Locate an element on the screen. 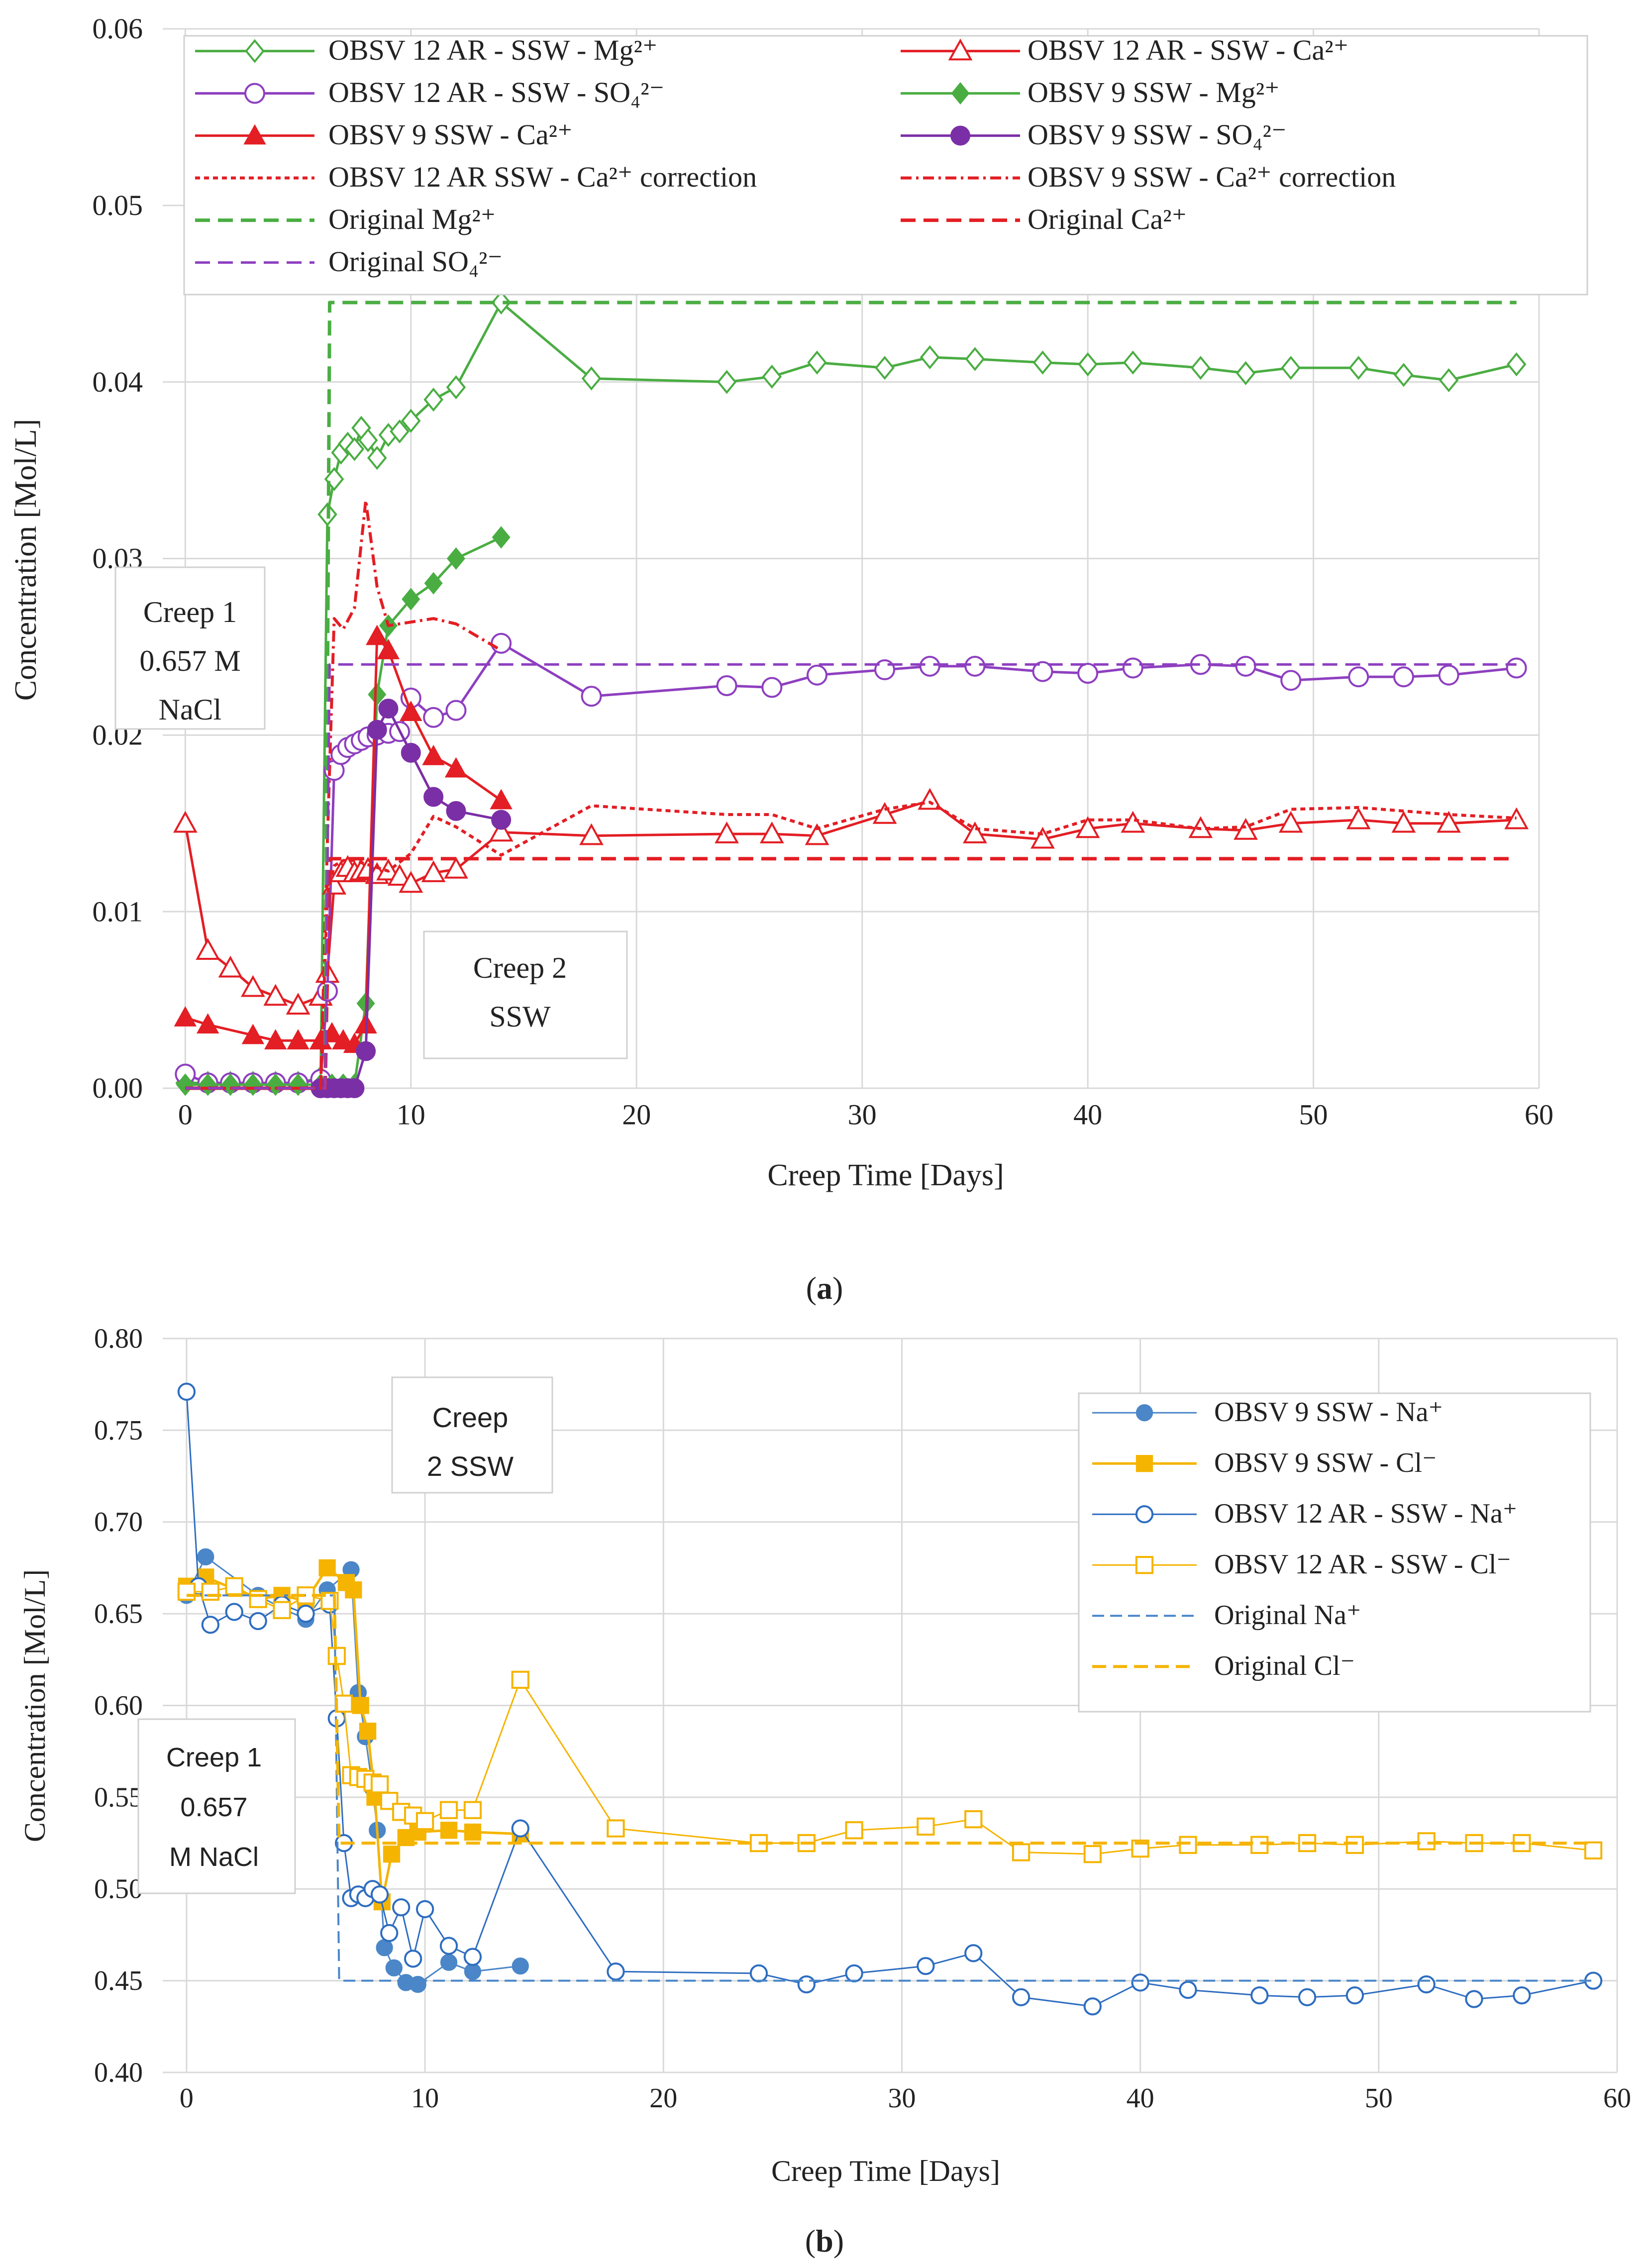 The width and height of the screenshot is (1649, 2268). legend-entry: OBSV 12 AR SSW - Ca²⁺ correction is located at coordinates (476, 177).